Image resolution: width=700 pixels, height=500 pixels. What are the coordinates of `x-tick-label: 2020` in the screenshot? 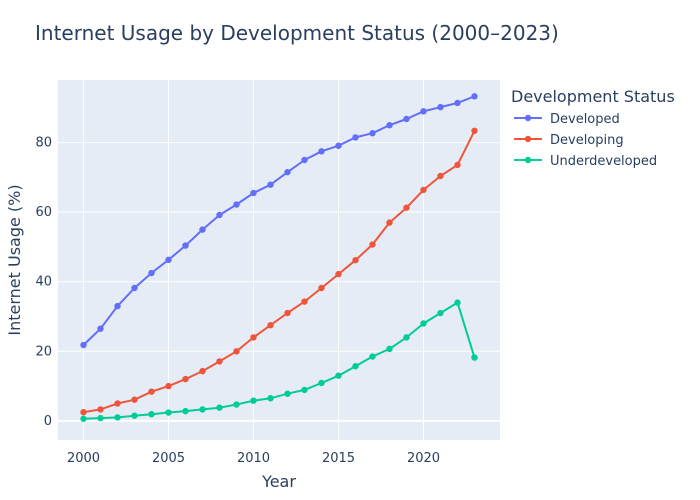 It's located at (423, 458).